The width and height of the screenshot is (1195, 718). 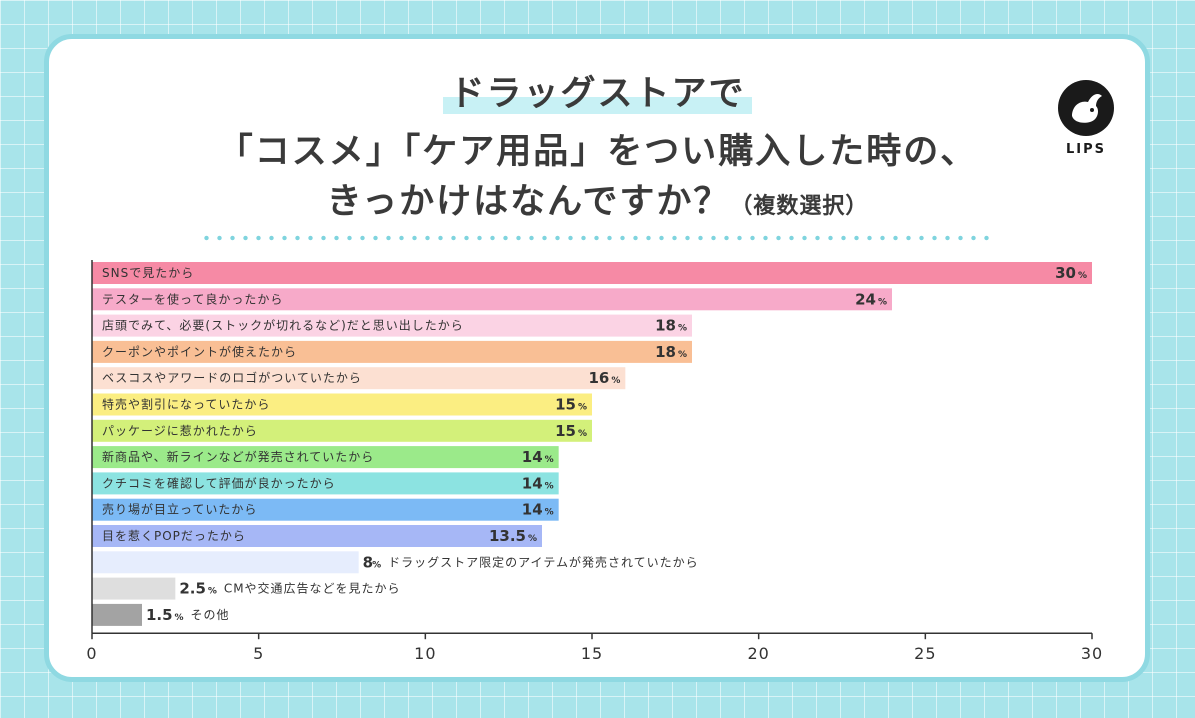 What do you see at coordinates (368, 562) in the screenshot?
I see `value-label: 8` at bounding box center [368, 562].